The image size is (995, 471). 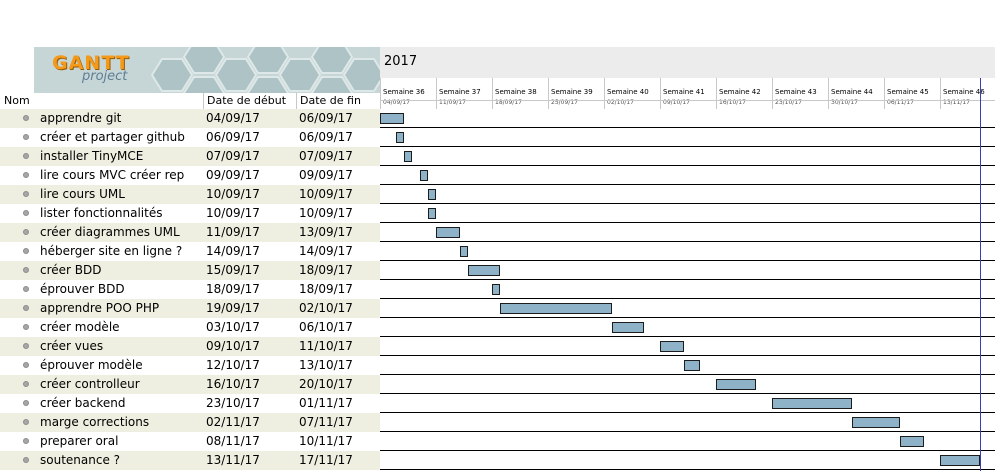 What do you see at coordinates (190, 441) in the screenshot?
I see `task-row: preparer oral 08/11/17 10/11/17` at bounding box center [190, 441].